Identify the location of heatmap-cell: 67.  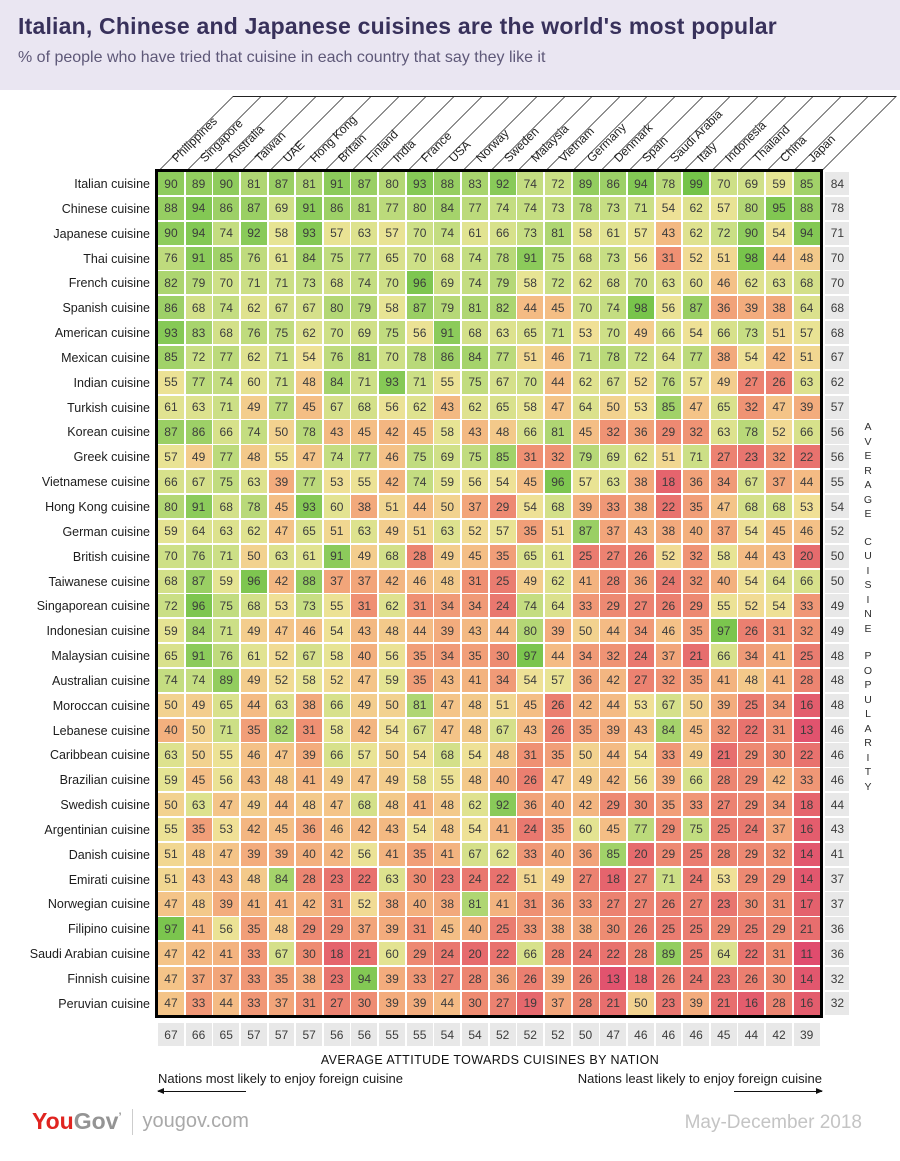
(198, 482).